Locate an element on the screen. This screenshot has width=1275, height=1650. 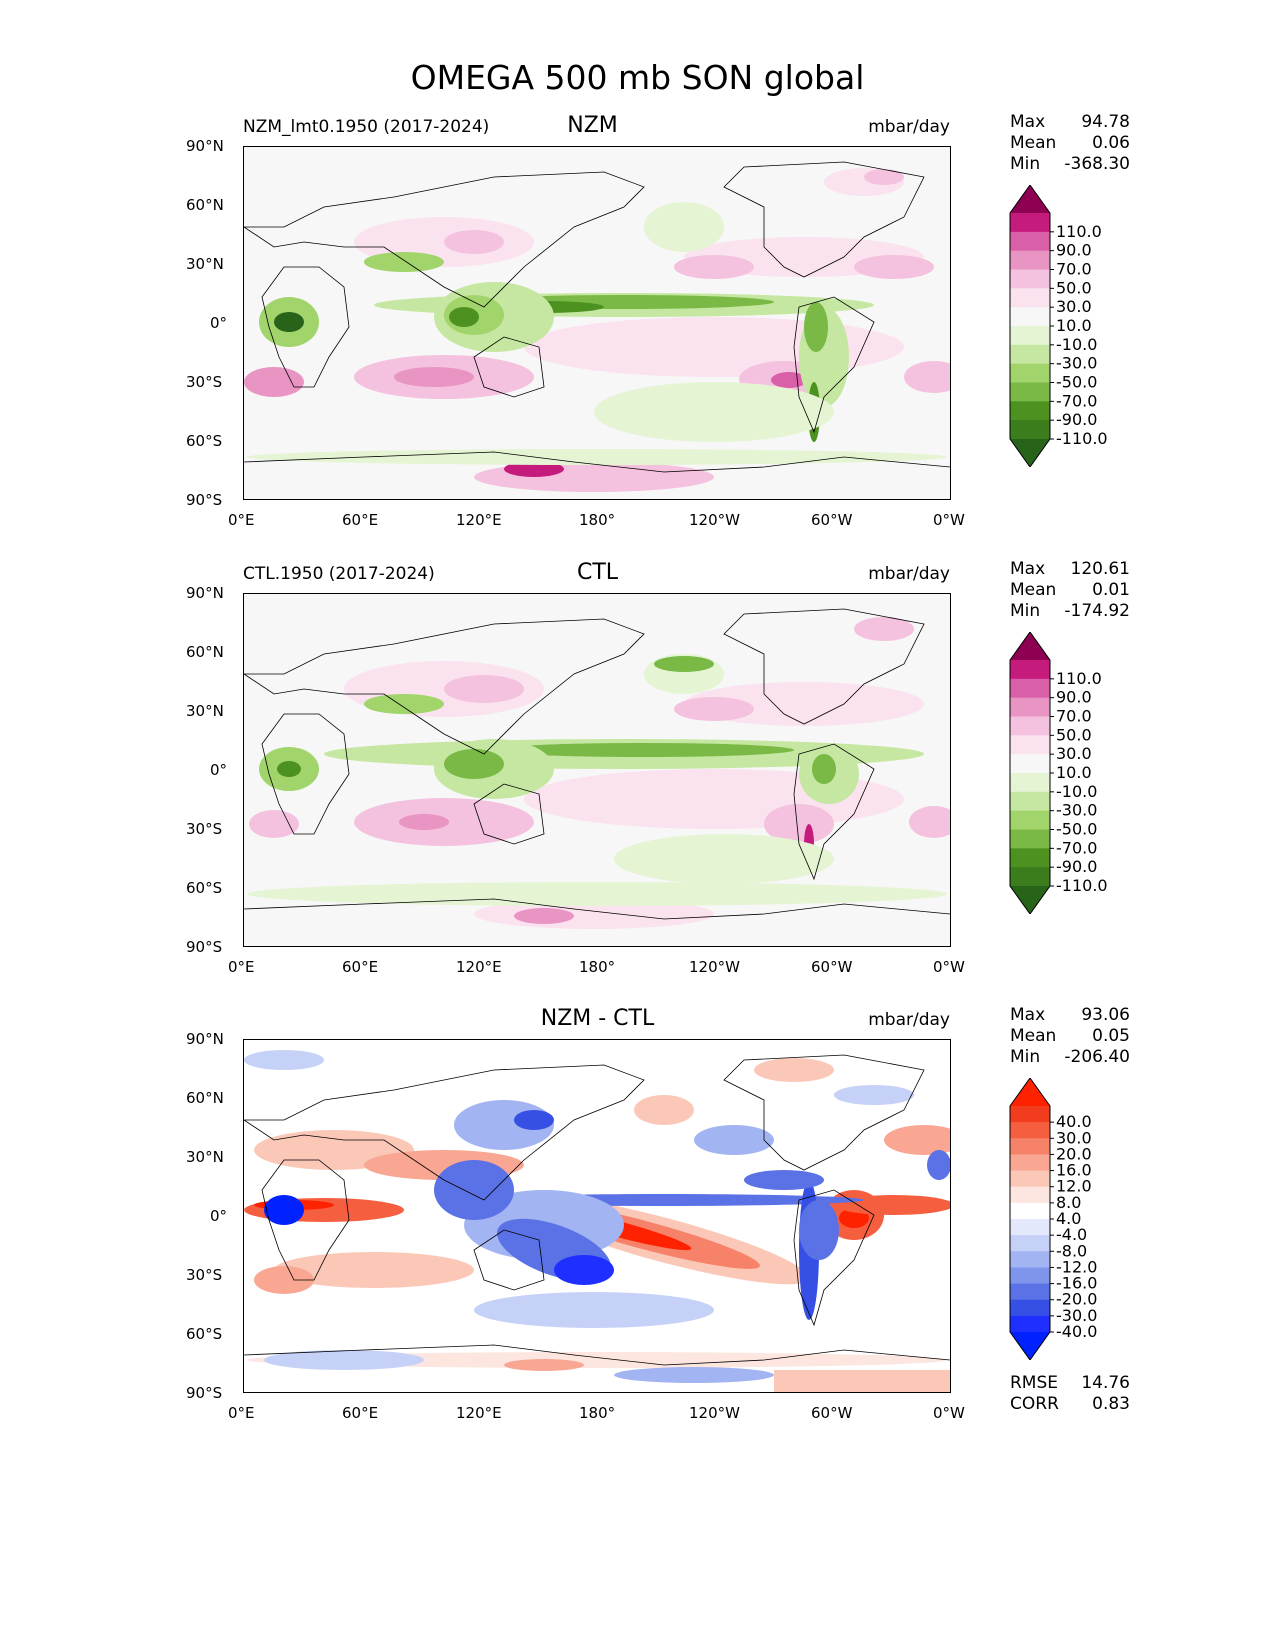
omega-field-diff is located at coordinates (597, 1216).